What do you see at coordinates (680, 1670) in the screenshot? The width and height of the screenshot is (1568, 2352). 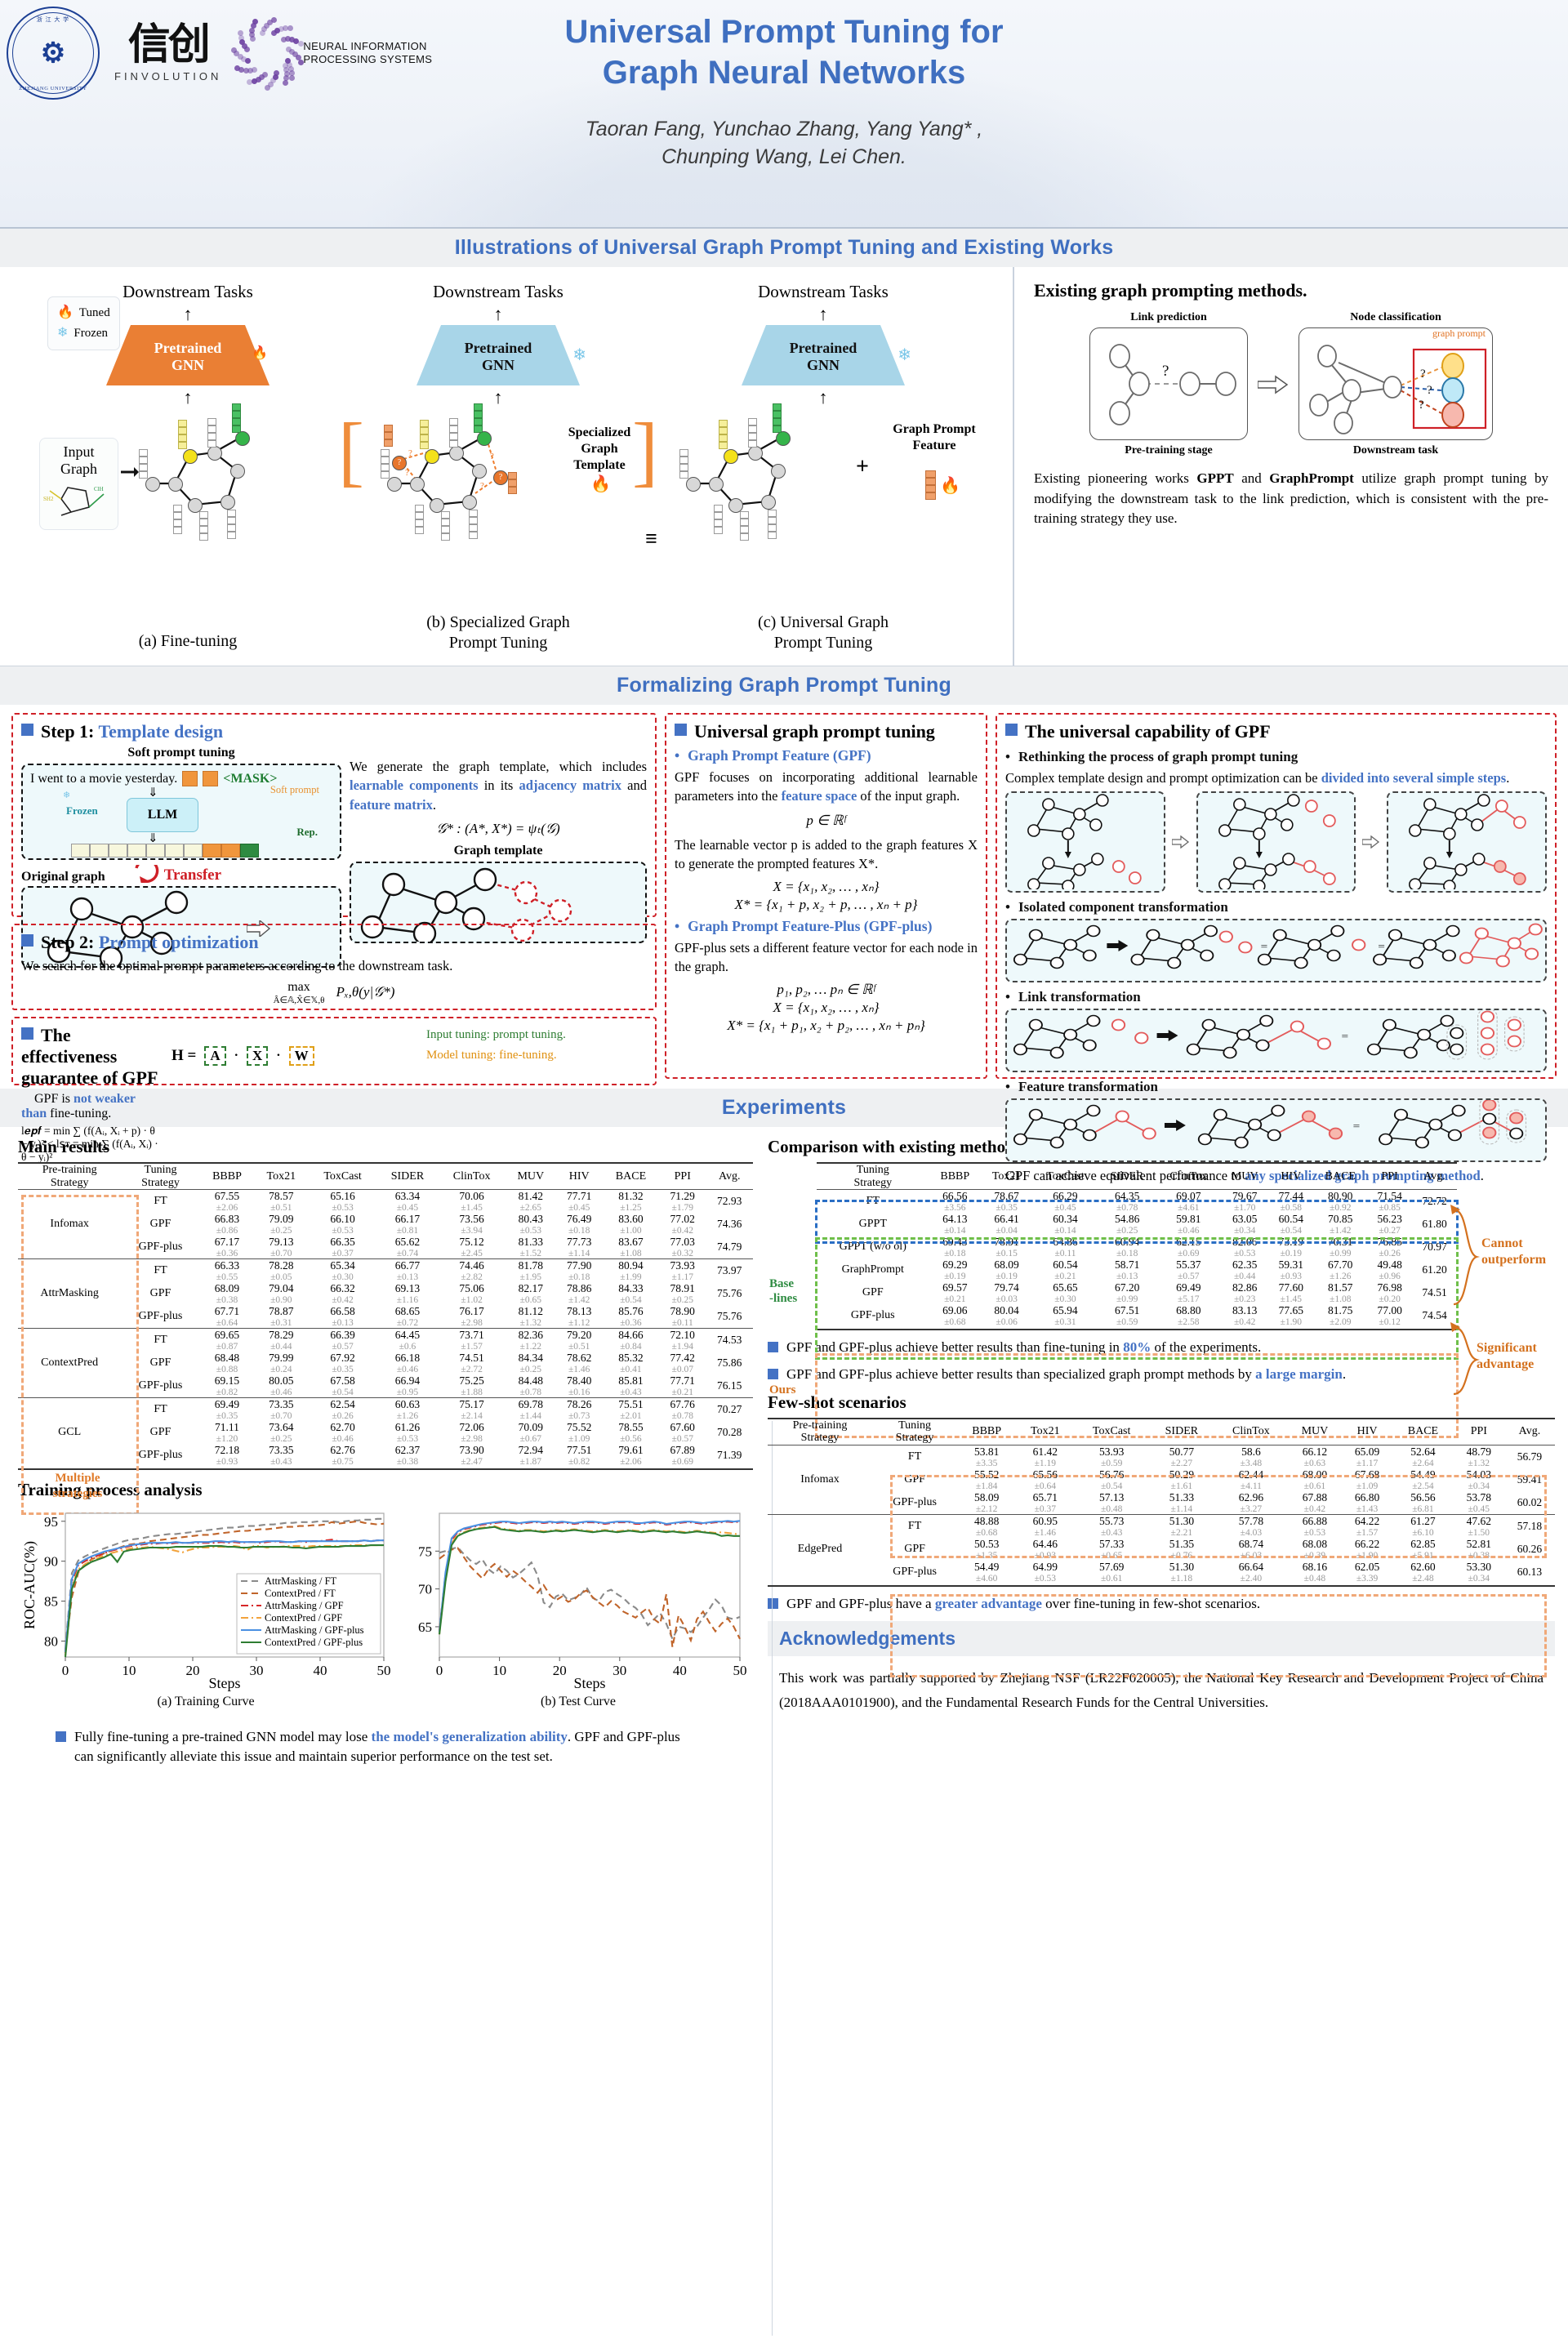 I see `svg-text: 40` at bounding box center [680, 1670].